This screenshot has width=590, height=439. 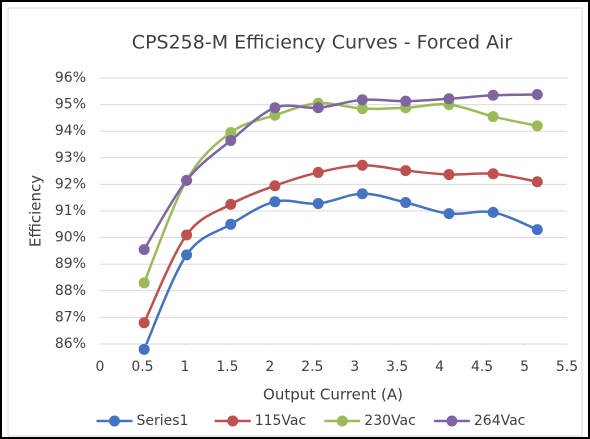 What do you see at coordinates (70, 105) in the screenshot?
I see `y-tick-label: 95%` at bounding box center [70, 105].